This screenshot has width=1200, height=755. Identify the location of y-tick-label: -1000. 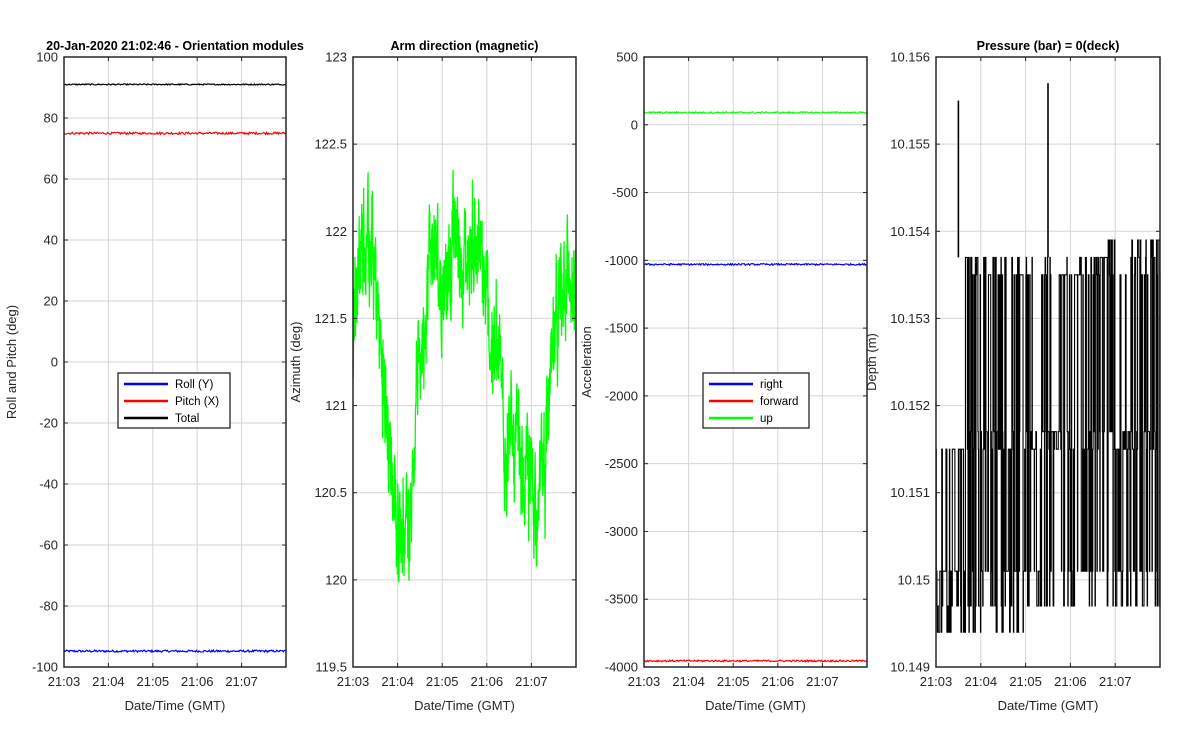
(621, 260).